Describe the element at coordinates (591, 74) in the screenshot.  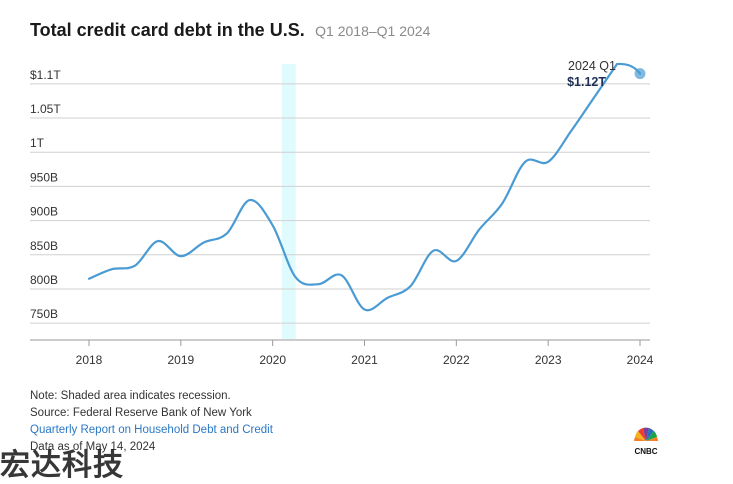
I see `annotation-layer: 2024 Q1 $1.12T` at that location.